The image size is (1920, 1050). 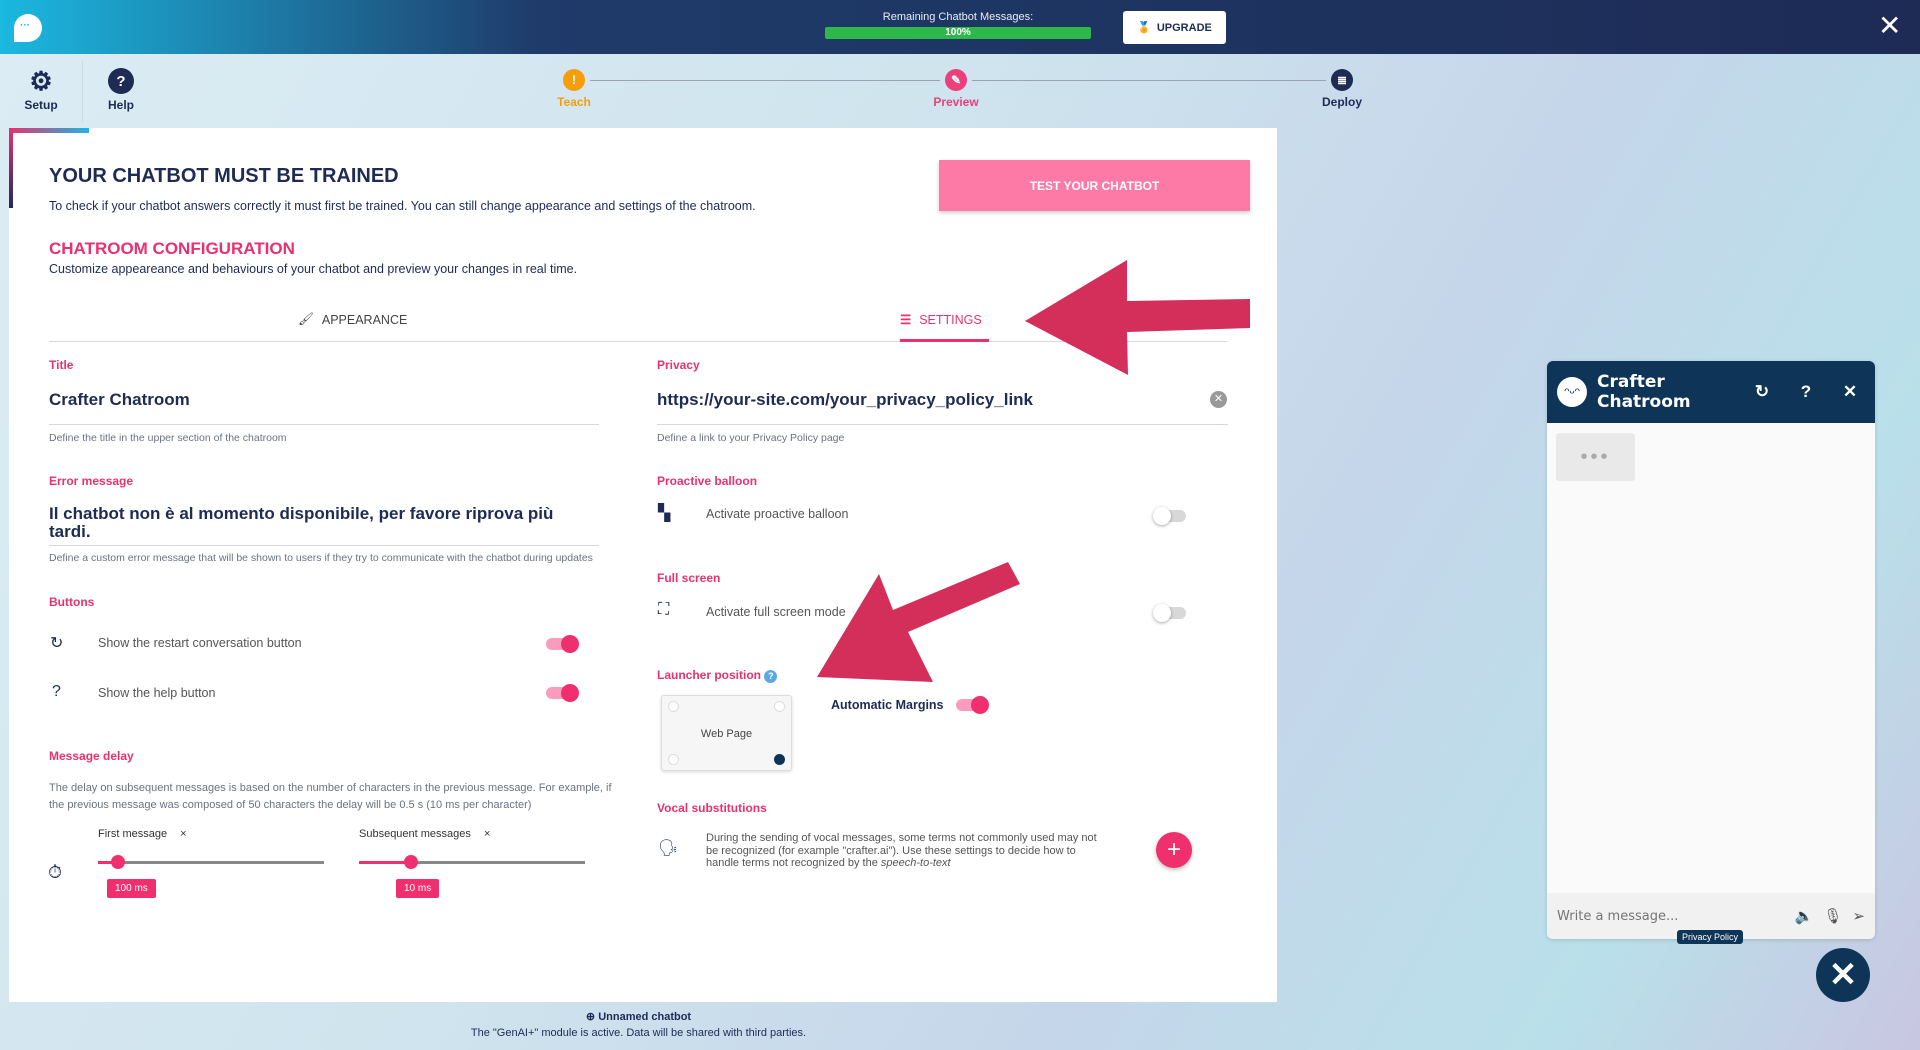 I want to click on automatic-margins-toggle, so click(x=972, y=705).